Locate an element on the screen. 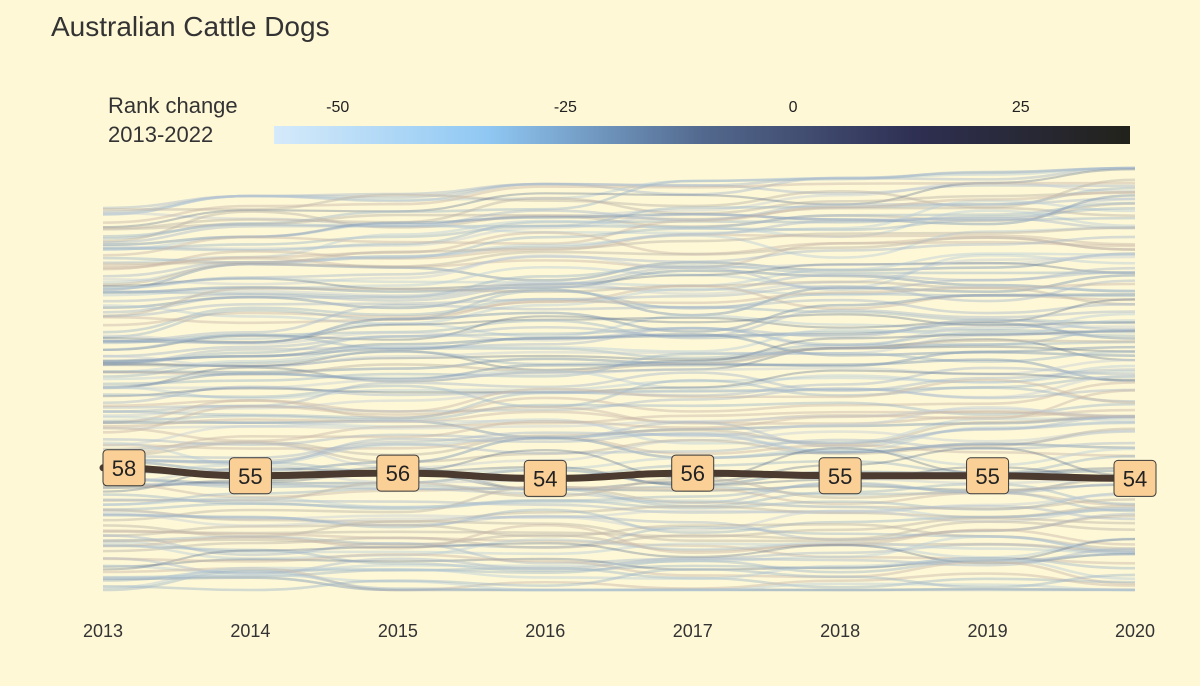 The height and width of the screenshot is (686, 1200). rank-label-text: 54 is located at coordinates (1135, 478).